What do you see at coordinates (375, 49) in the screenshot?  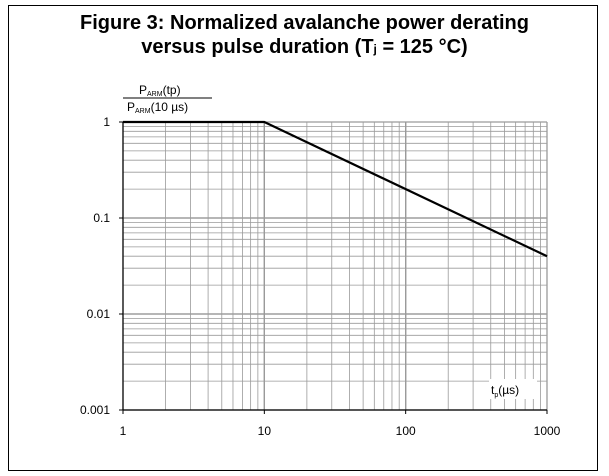 I see `title-line2-sub: j` at bounding box center [375, 49].